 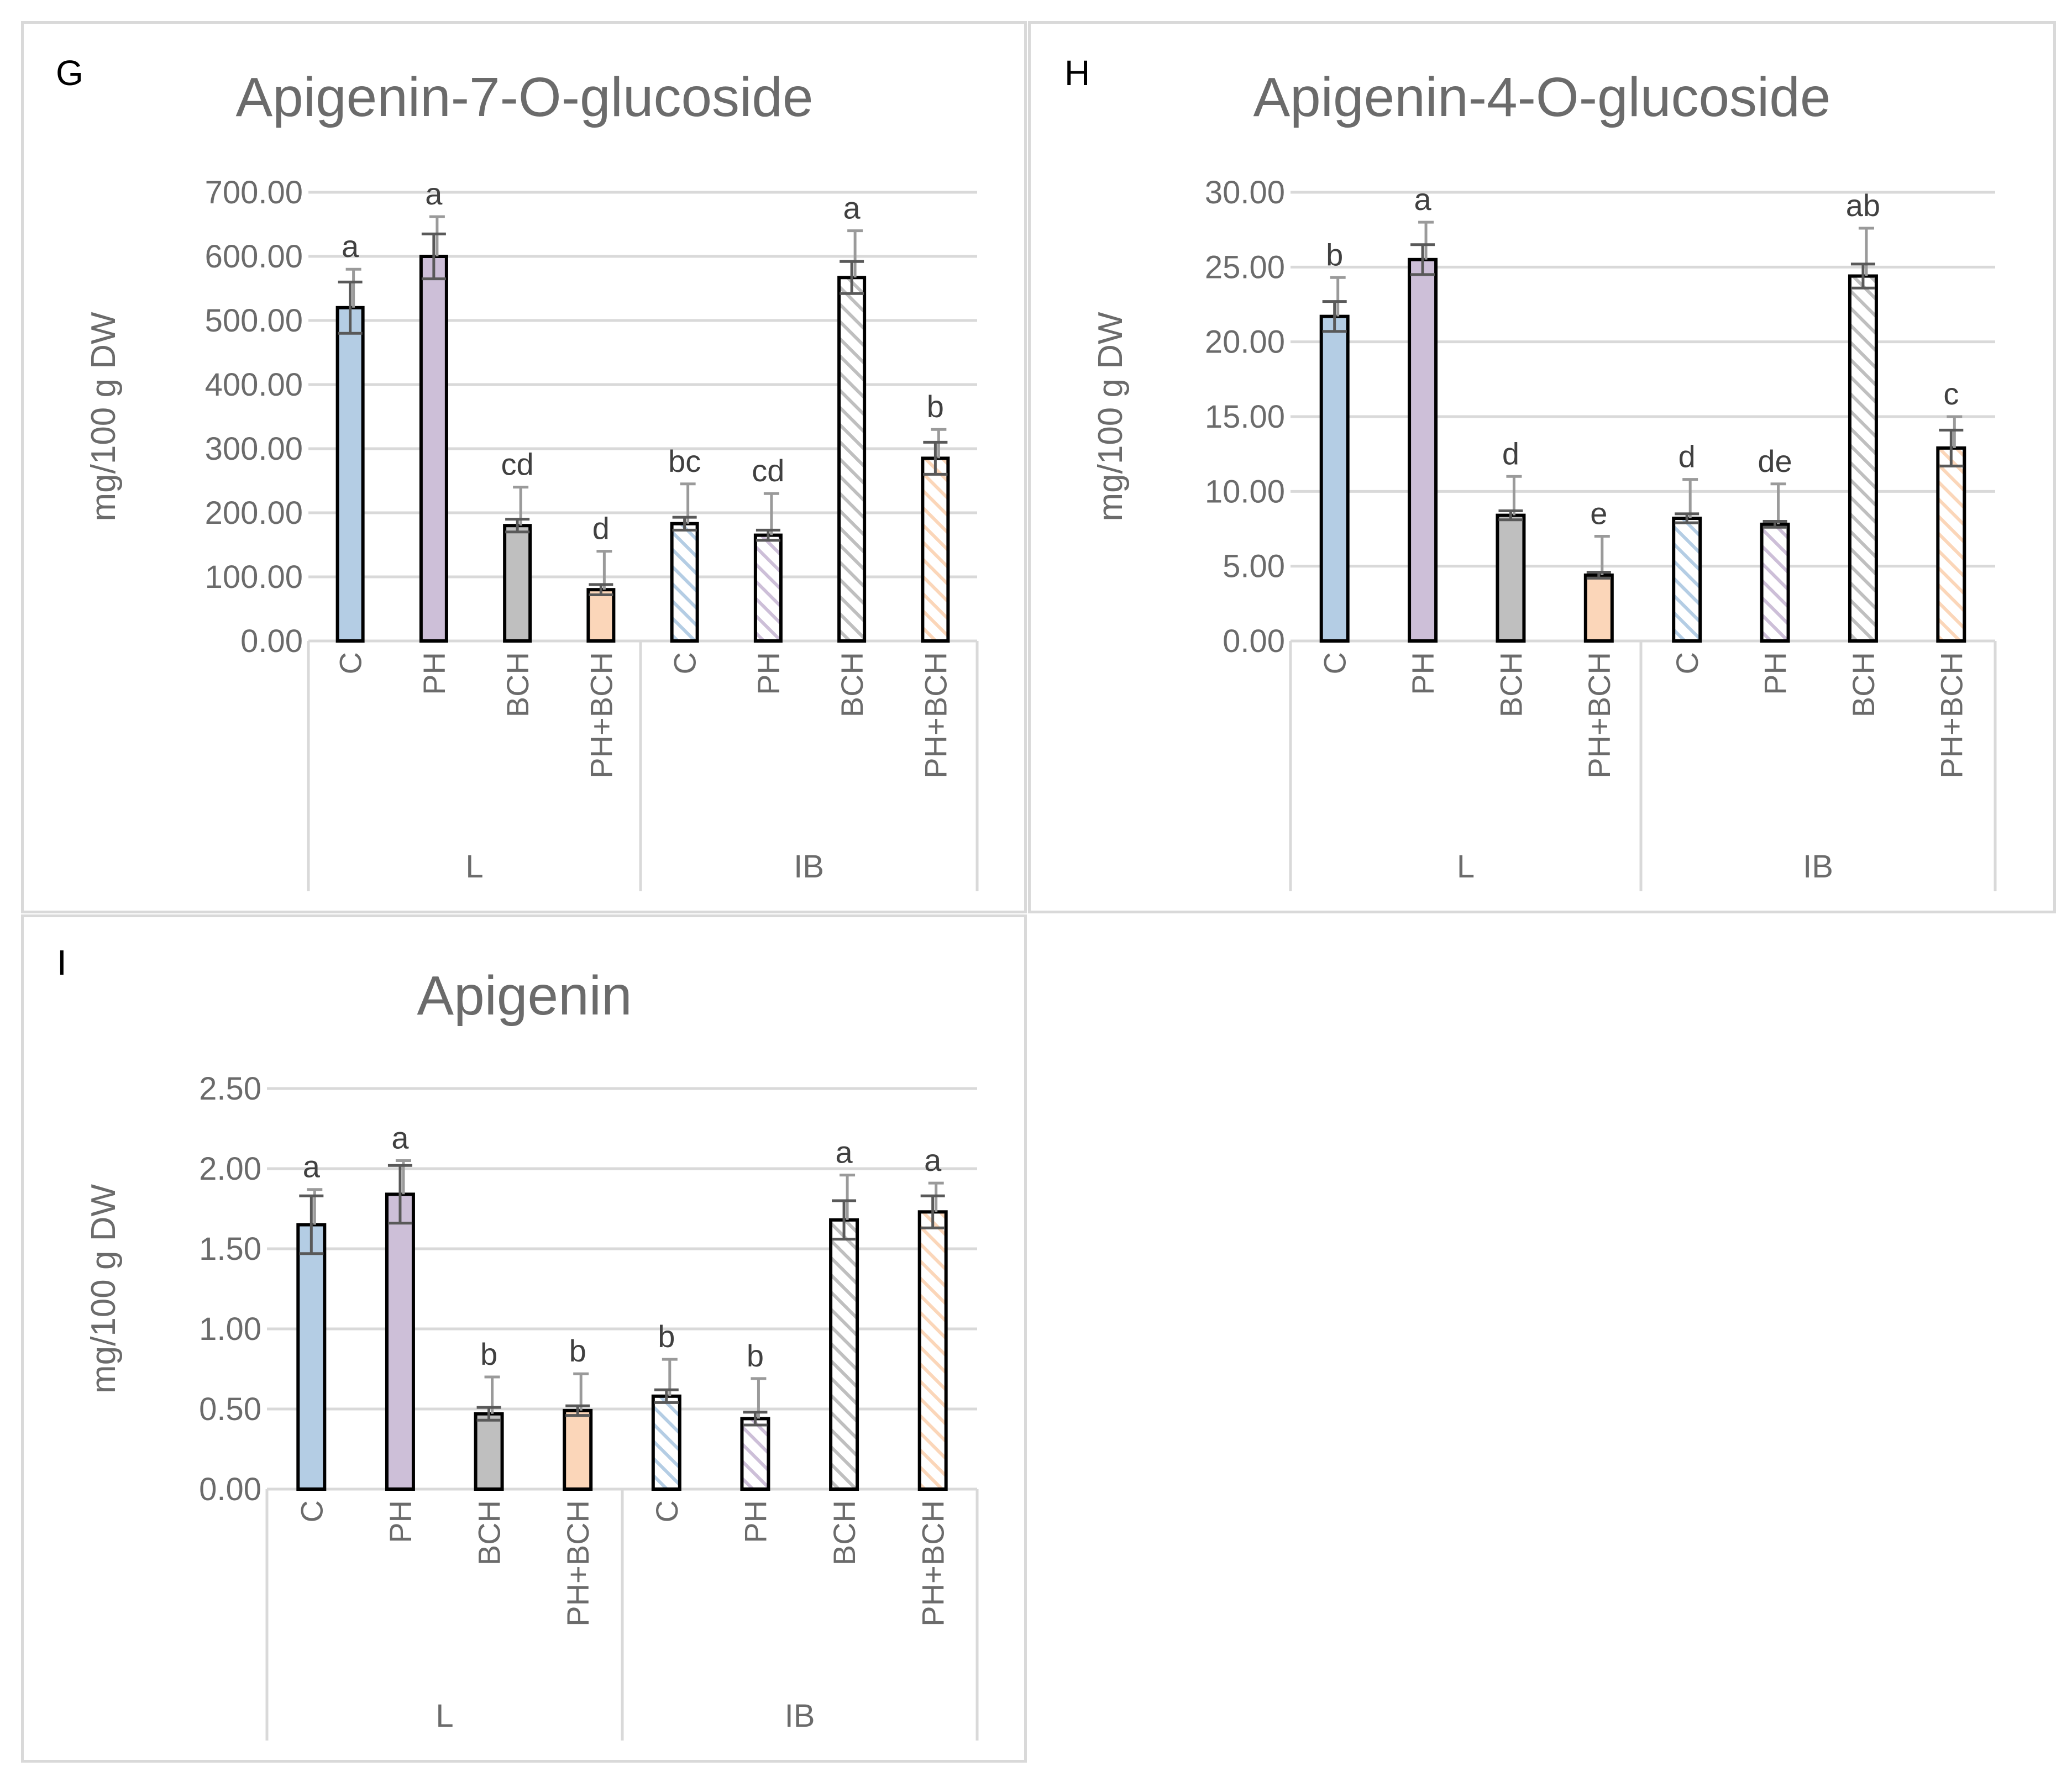 What do you see at coordinates (684, 462) in the screenshot?
I see `significance-letter: bc` at bounding box center [684, 462].